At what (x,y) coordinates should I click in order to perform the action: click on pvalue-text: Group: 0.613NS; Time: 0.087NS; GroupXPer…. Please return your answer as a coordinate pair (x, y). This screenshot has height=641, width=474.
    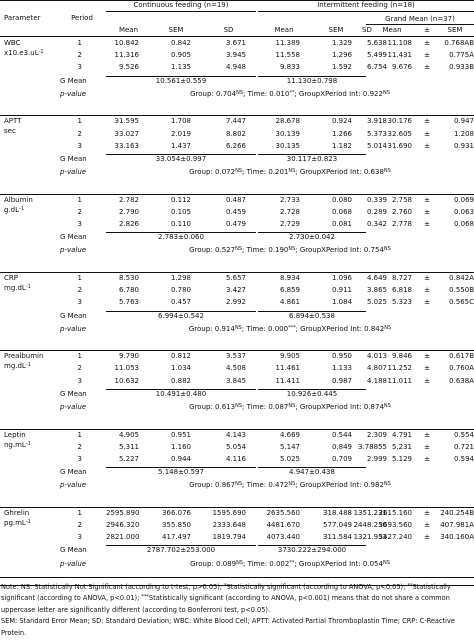
    Looking at the image, I should click on (290, 407).